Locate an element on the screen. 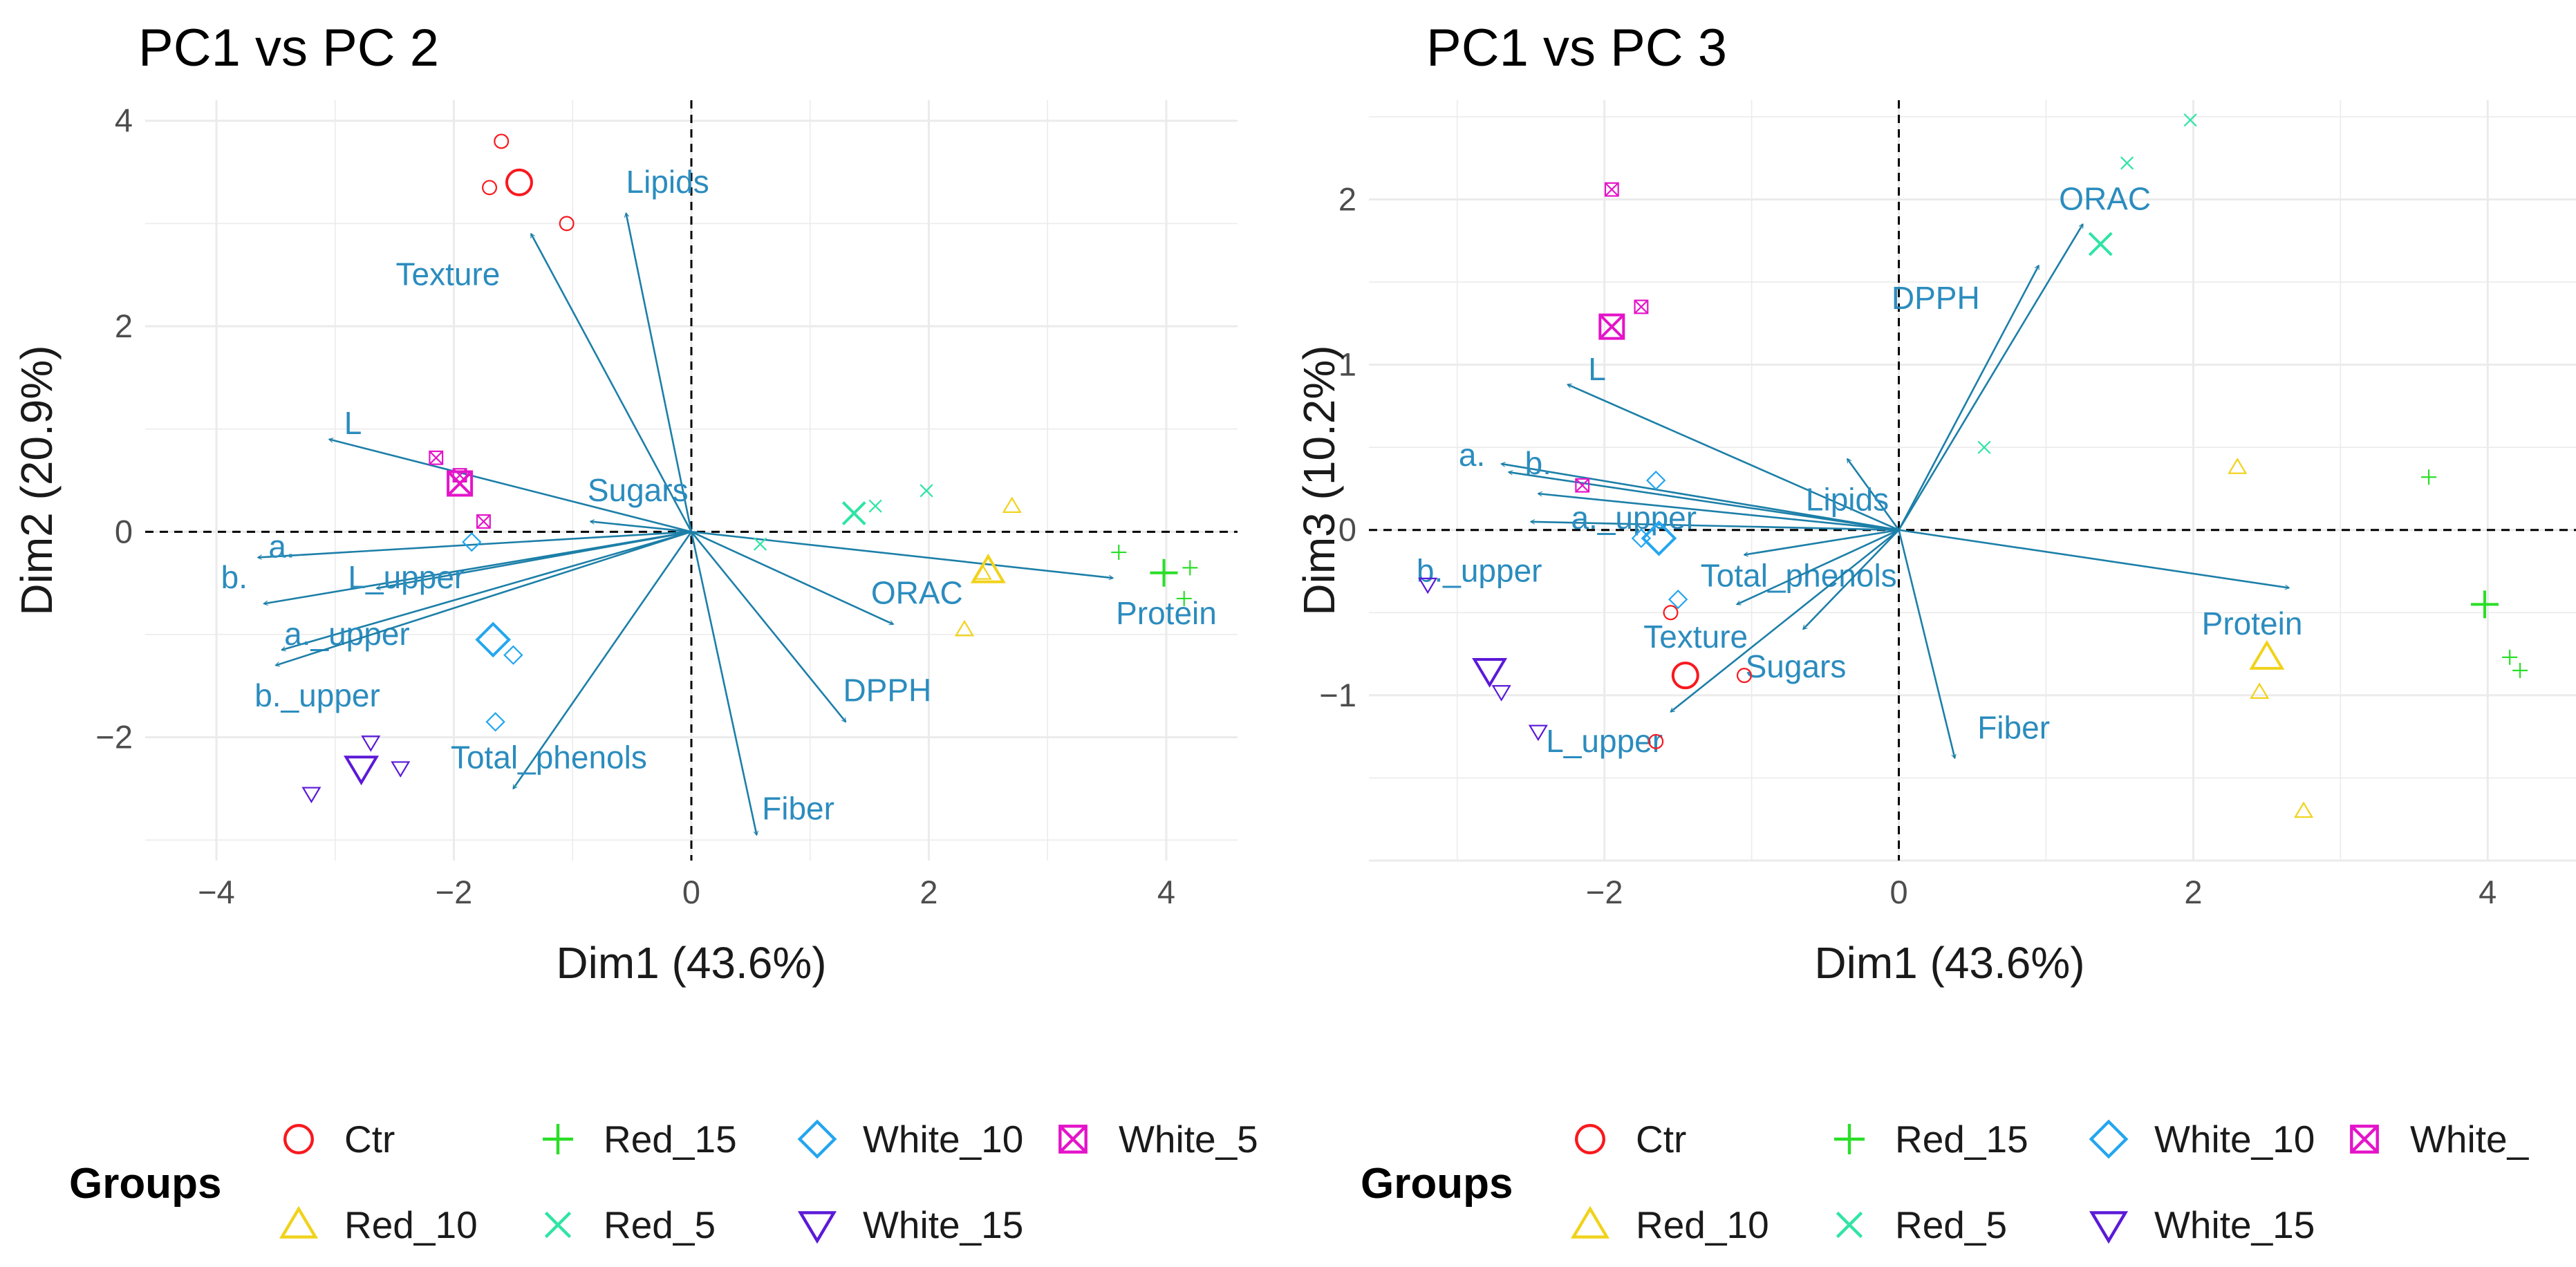 The height and width of the screenshot is (1267, 2576). vector-label-sugars: Sugars is located at coordinates (638, 490).